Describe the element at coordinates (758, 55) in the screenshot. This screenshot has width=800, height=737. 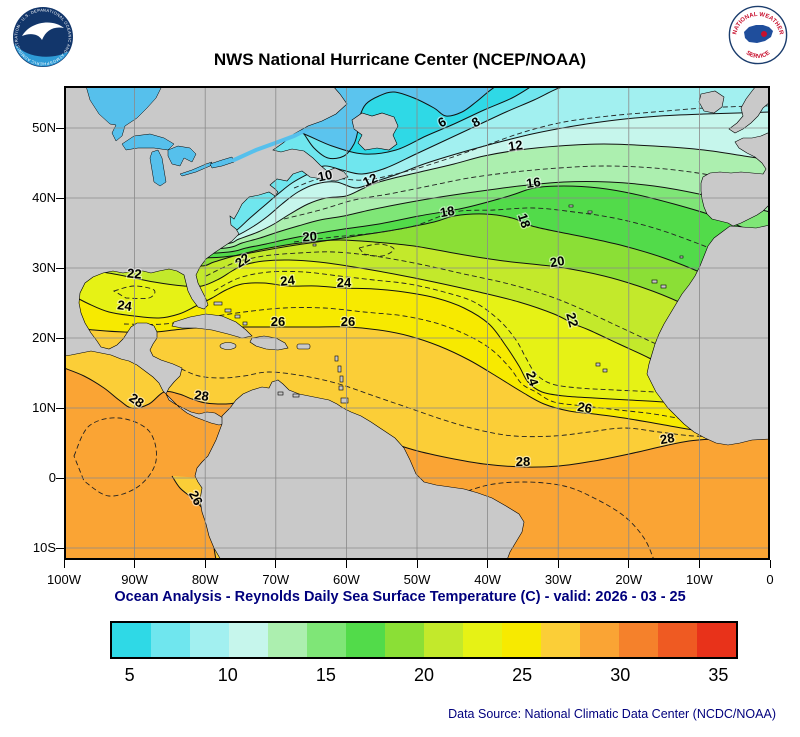
I see `nws-ring-text-bottom: SERVICE` at that location.